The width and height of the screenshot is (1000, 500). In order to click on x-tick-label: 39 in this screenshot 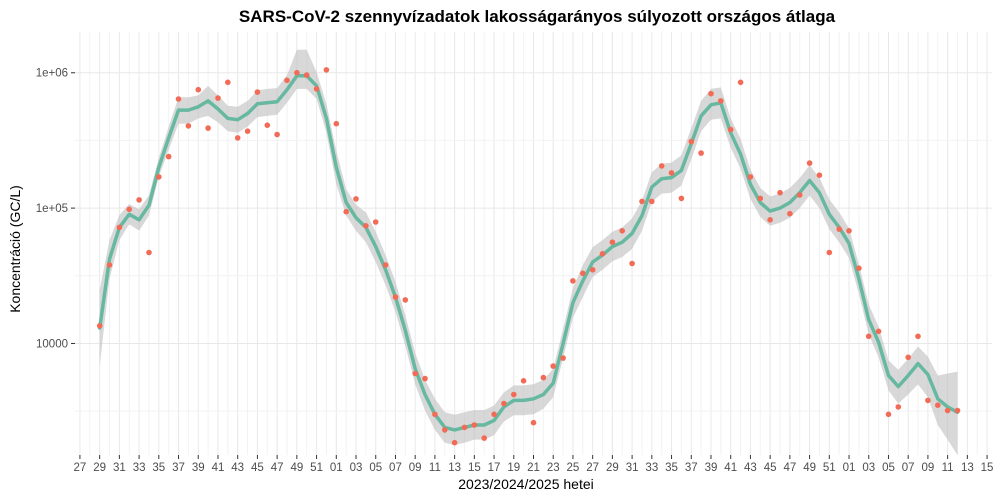, I will do `click(198, 468)`.